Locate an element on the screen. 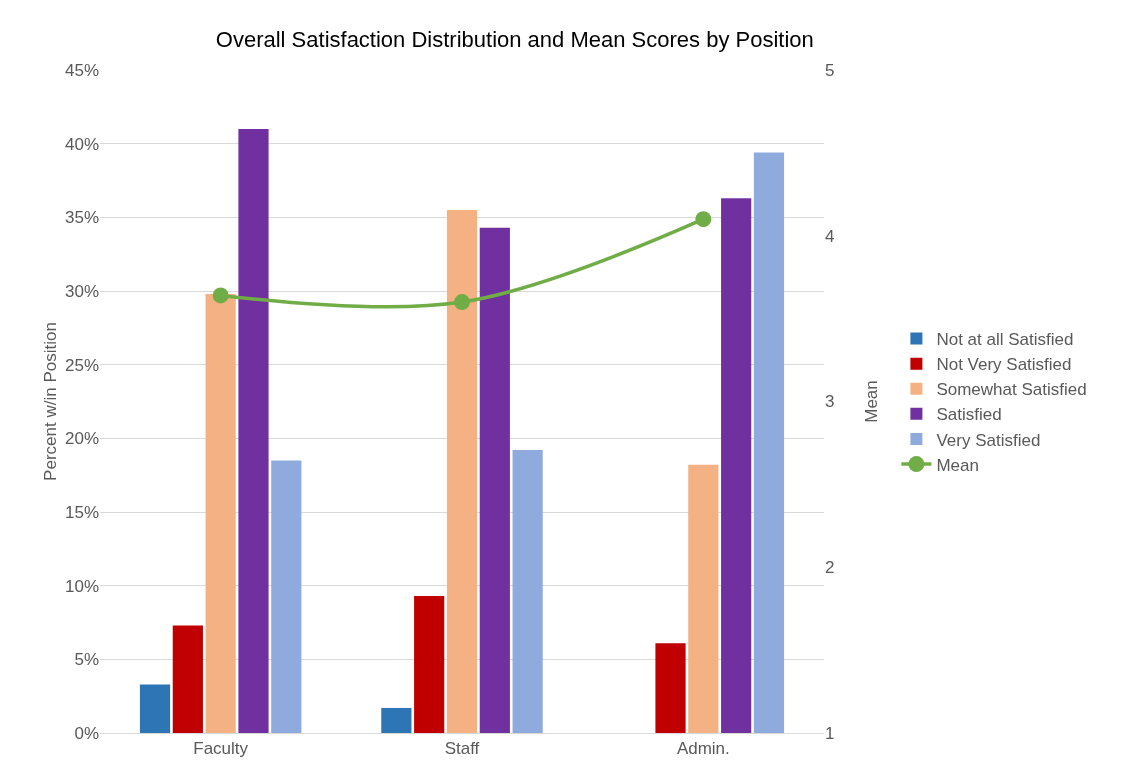 This screenshot has height=783, width=1144. y-tick-label: 5% is located at coordinates (86, 660).